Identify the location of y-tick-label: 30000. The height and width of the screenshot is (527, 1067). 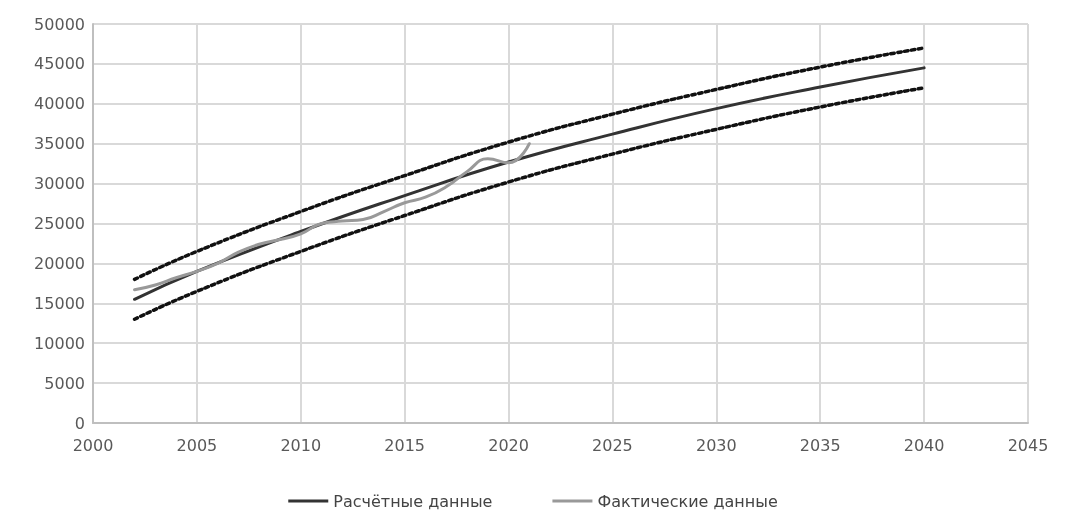
(59, 184).